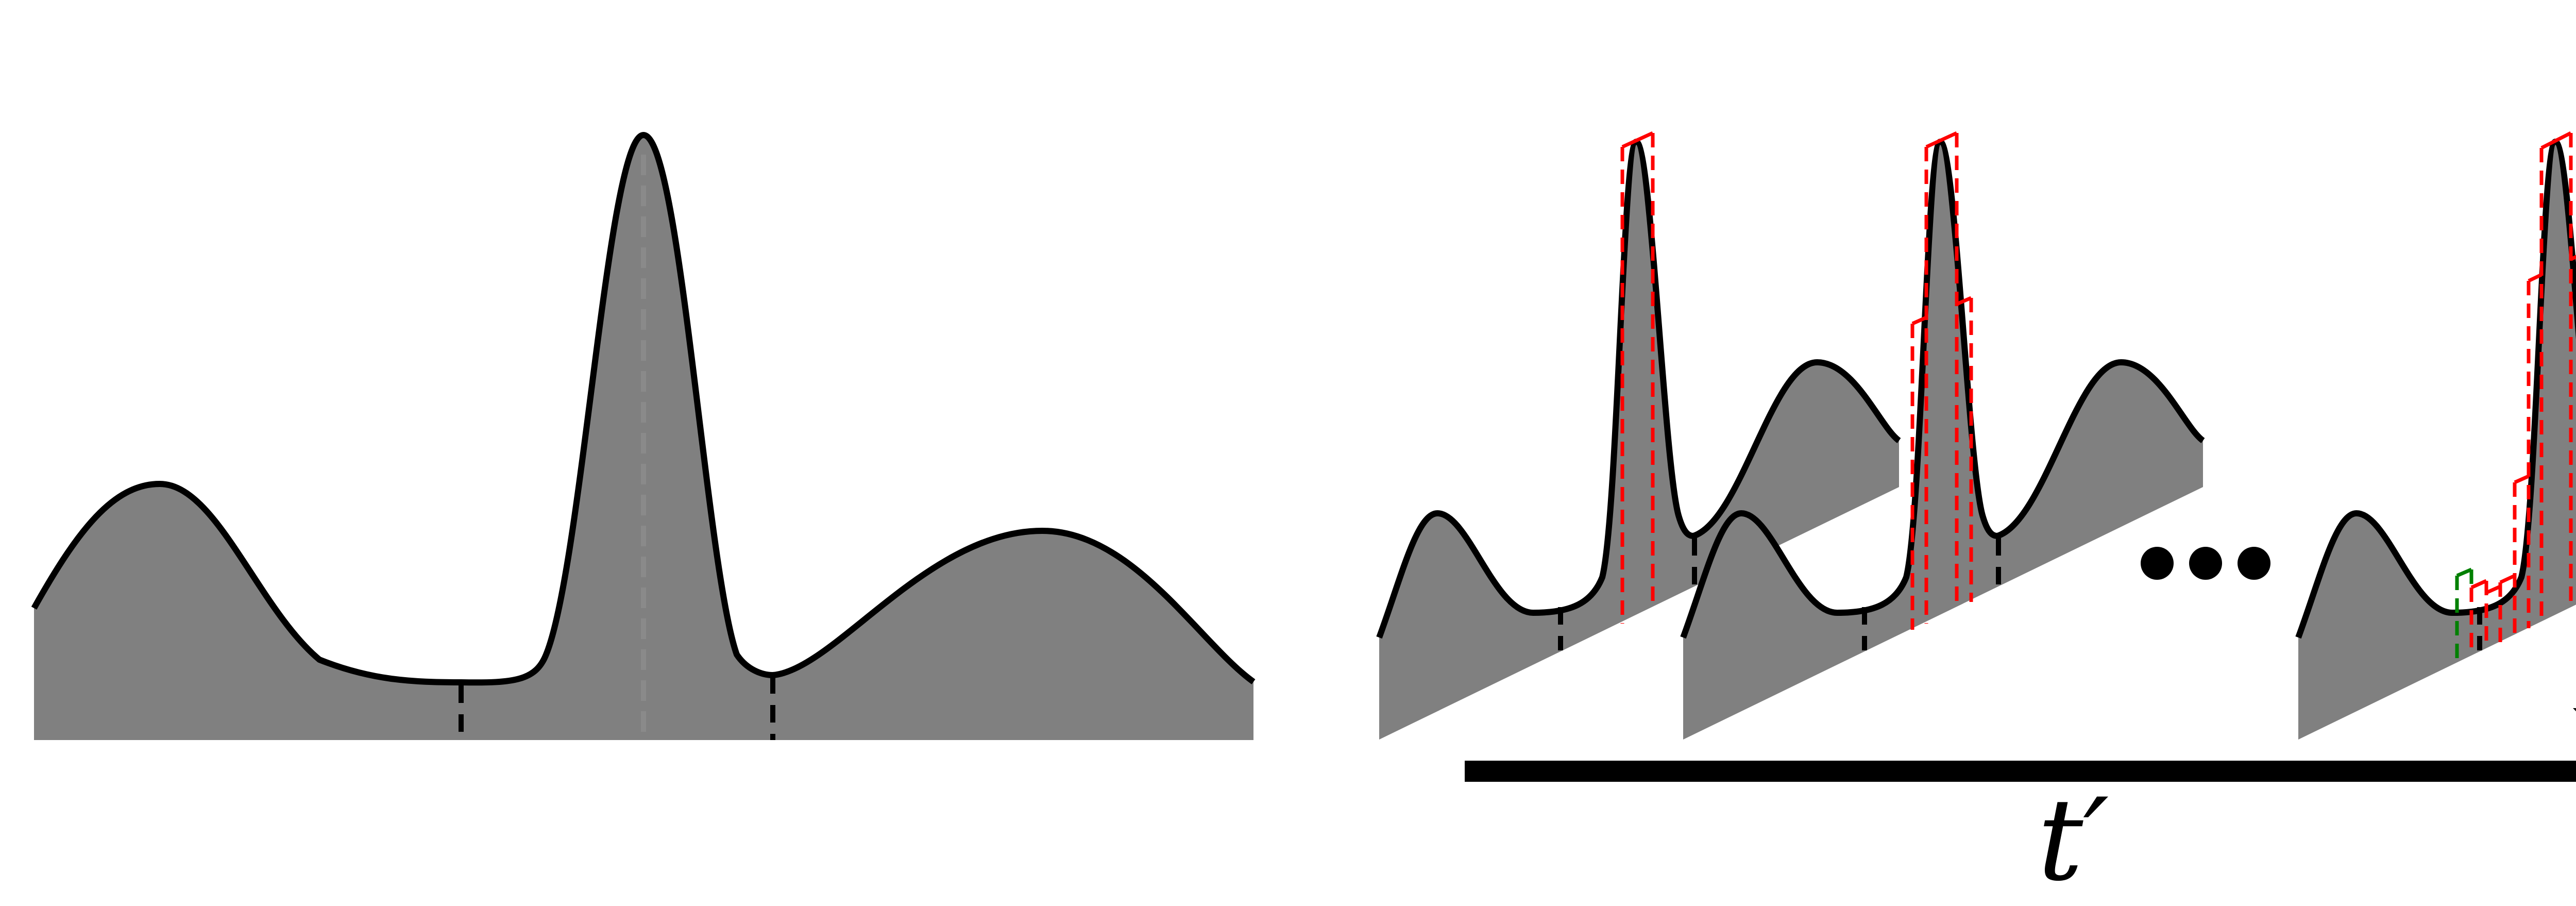 The image size is (2576, 906). Describe the element at coordinates (2073, 840) in the screenshot. I see `time-axis-label: t′` at that location.